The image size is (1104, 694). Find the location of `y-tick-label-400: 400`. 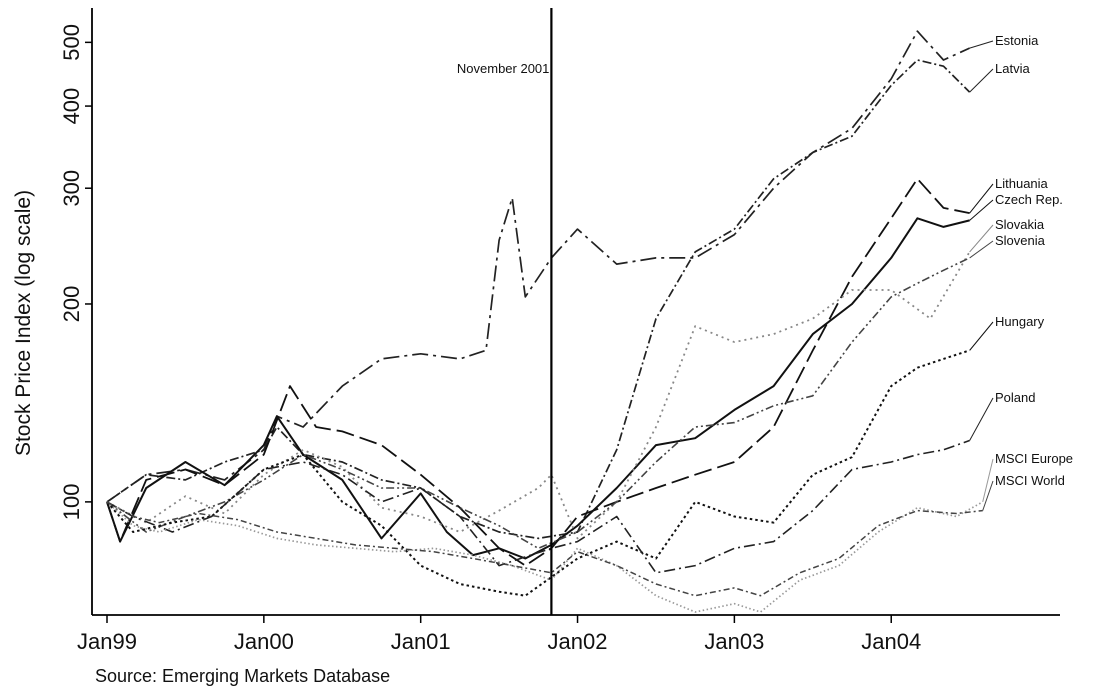

y-tick-label-400: 400 is located at coordinates (71, 106).